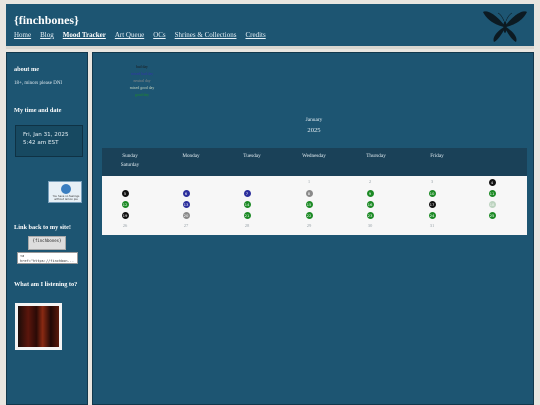  I want to click on calendar-year: 2025, so click(314, 130).